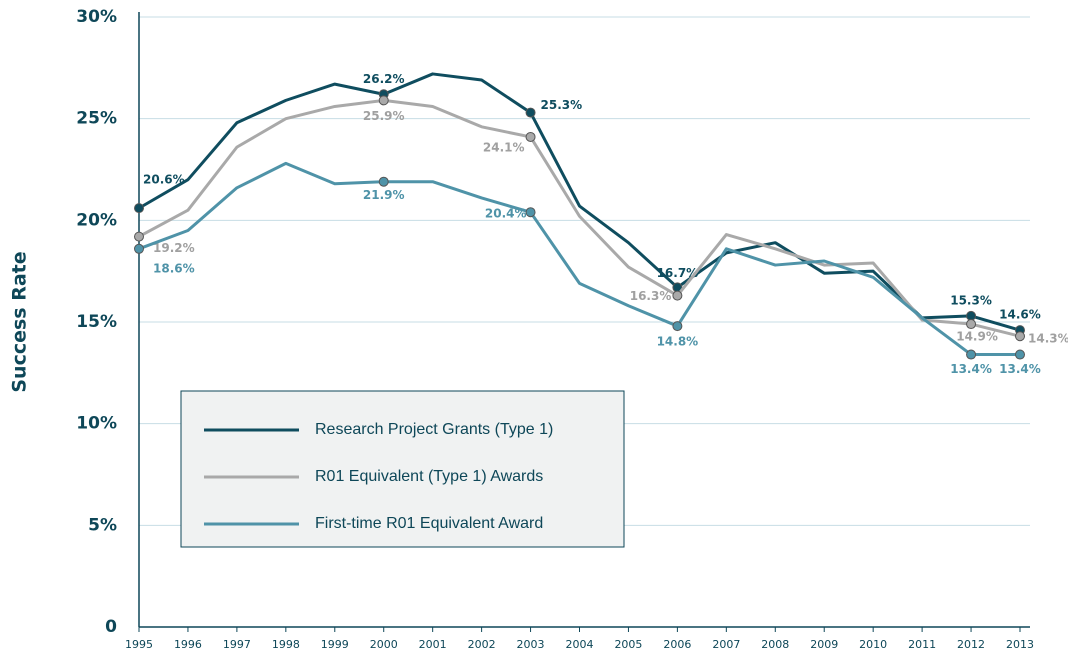 This screenshot has width=1068, height=656. I want to click on data-label: 14.6%, so click(1020, 315).